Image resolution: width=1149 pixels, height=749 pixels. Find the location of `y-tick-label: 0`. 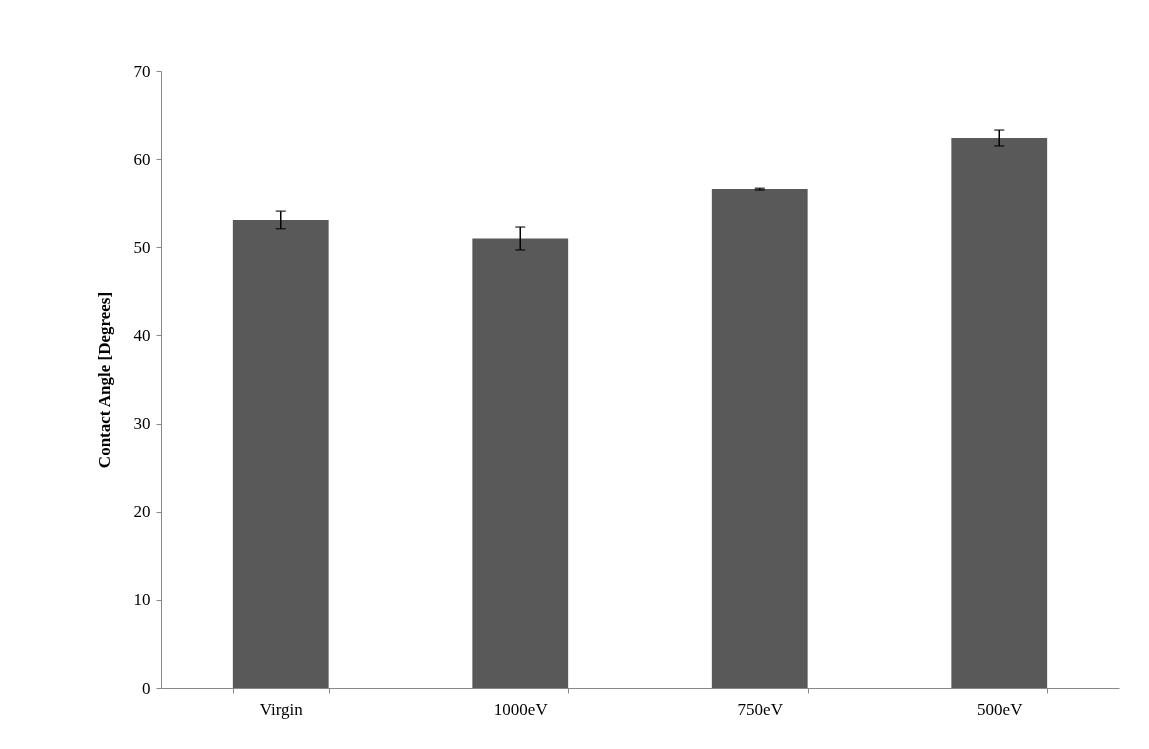

y-tick-label: 0 is located at coordinates (146, 688).